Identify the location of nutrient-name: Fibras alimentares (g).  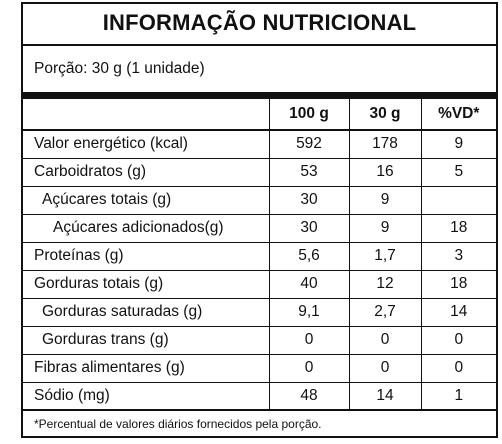
(146, 368).